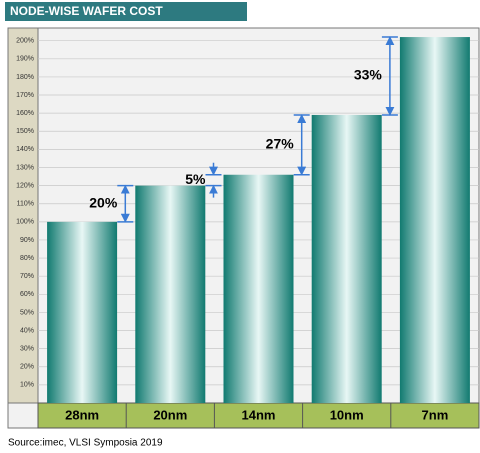 The image size is (480, 453). What do you see at coordinates (280, 144) in the screenshot?
I see `annotation: 27%` at bounding box center [280, 144].